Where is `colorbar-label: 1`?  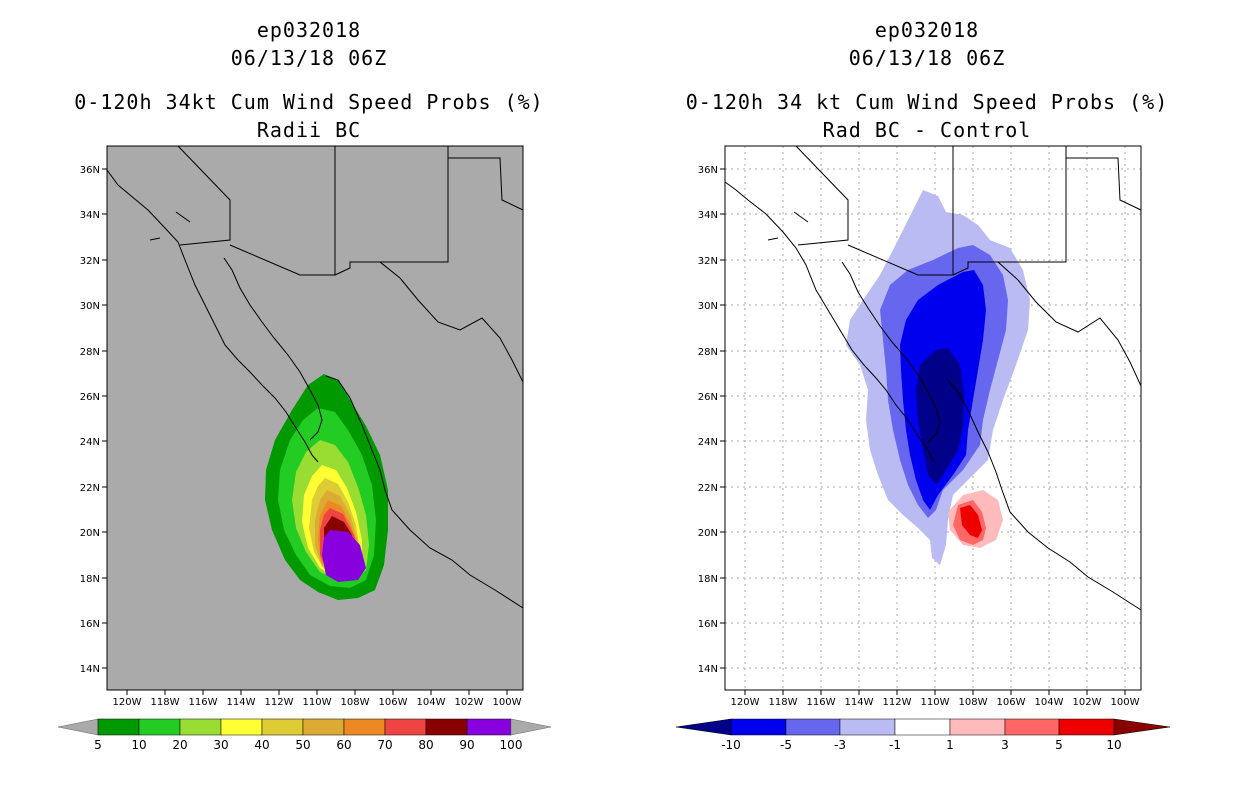
colorbar-label: 1 is located at coordinates (950, 745).